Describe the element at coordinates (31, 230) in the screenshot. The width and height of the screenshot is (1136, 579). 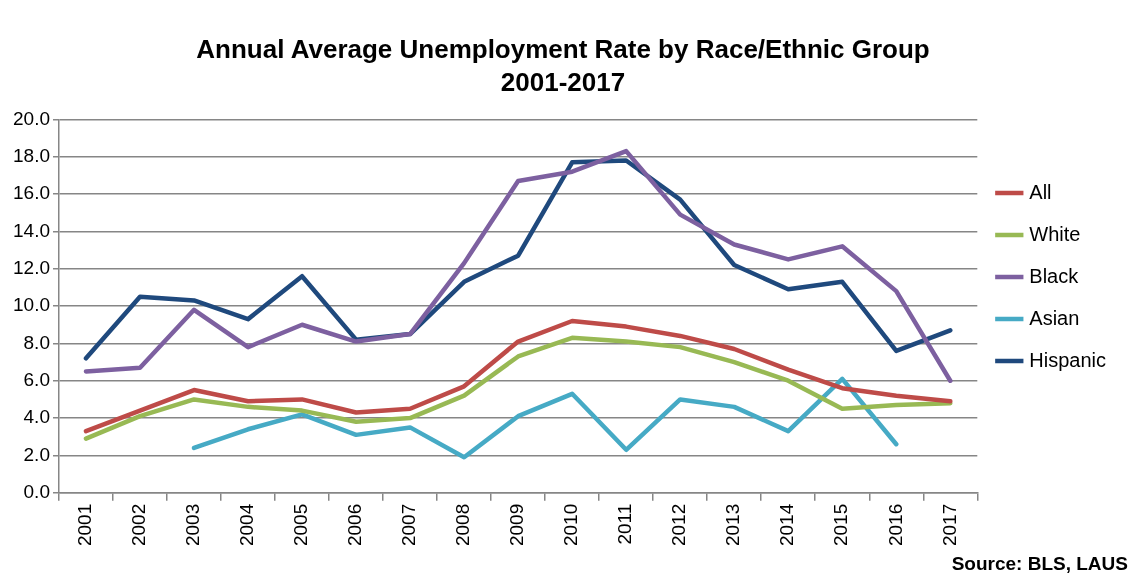
I see `y-tick-label: 14.0` at that location.